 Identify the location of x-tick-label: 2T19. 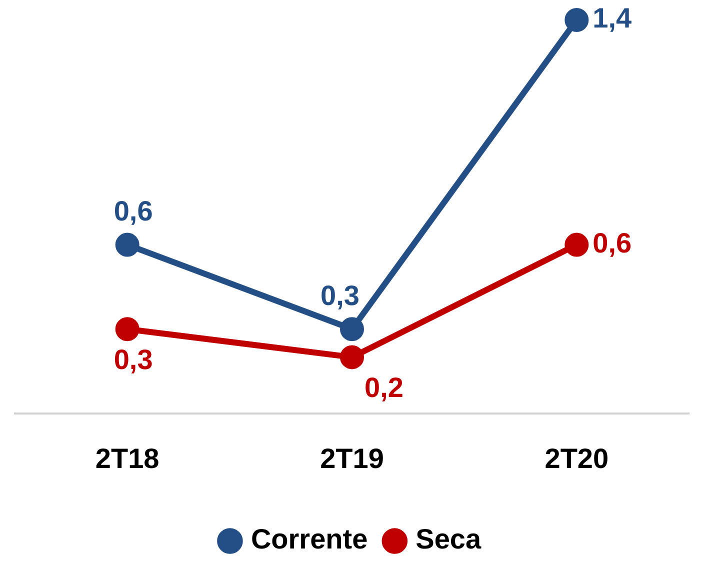
(352, 458).